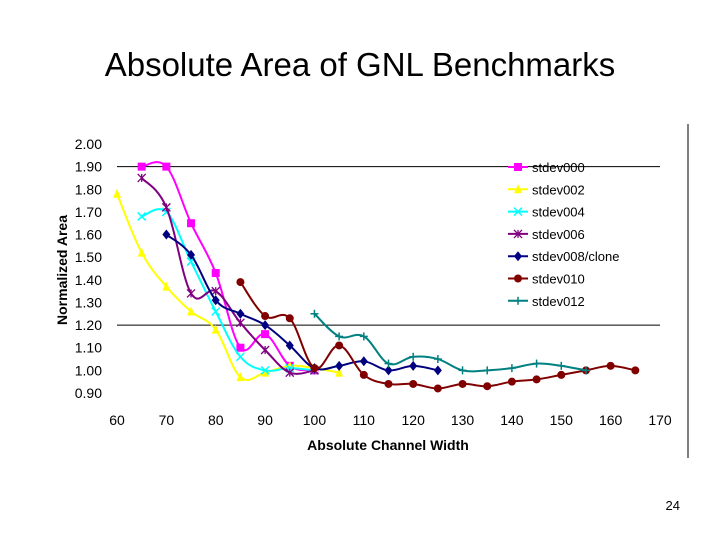 The image size is (720, 540). I want to click on legend-item: stdev006, so click(546, 234).